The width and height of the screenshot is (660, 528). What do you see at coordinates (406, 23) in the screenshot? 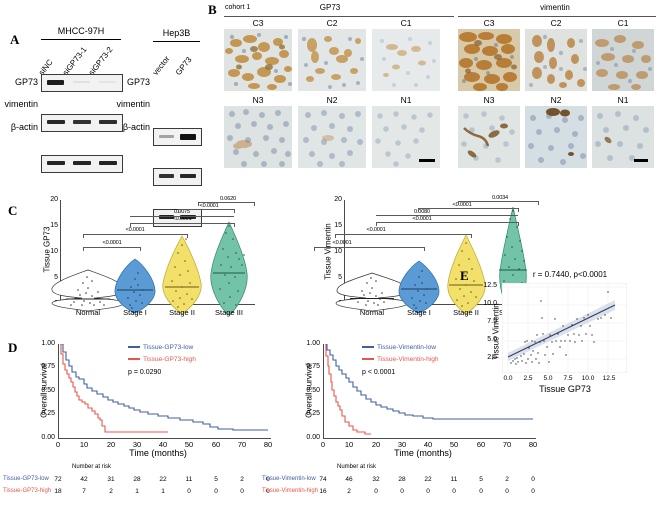
I see `ihc-label-c1-gp73: C1` at bounding box center [406, 23].